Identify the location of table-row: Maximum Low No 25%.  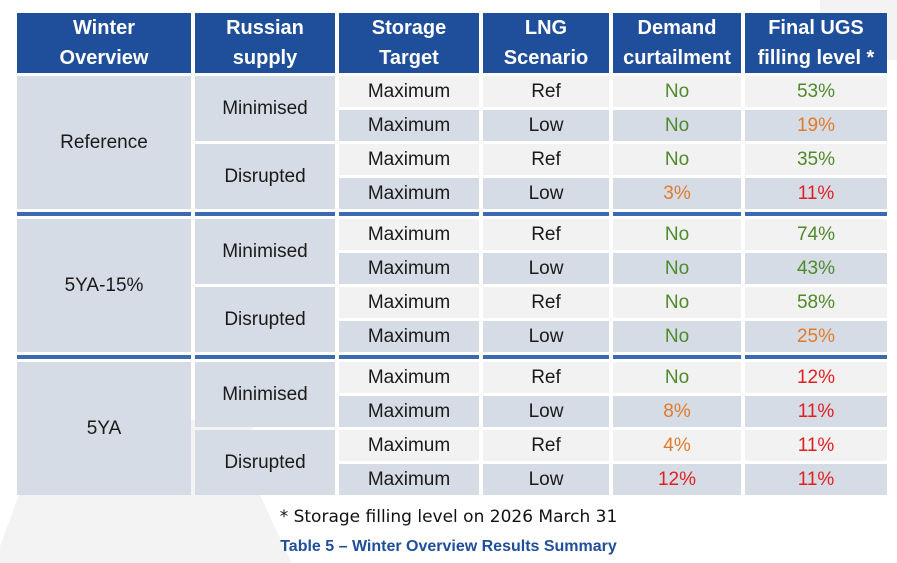
(452, 336).